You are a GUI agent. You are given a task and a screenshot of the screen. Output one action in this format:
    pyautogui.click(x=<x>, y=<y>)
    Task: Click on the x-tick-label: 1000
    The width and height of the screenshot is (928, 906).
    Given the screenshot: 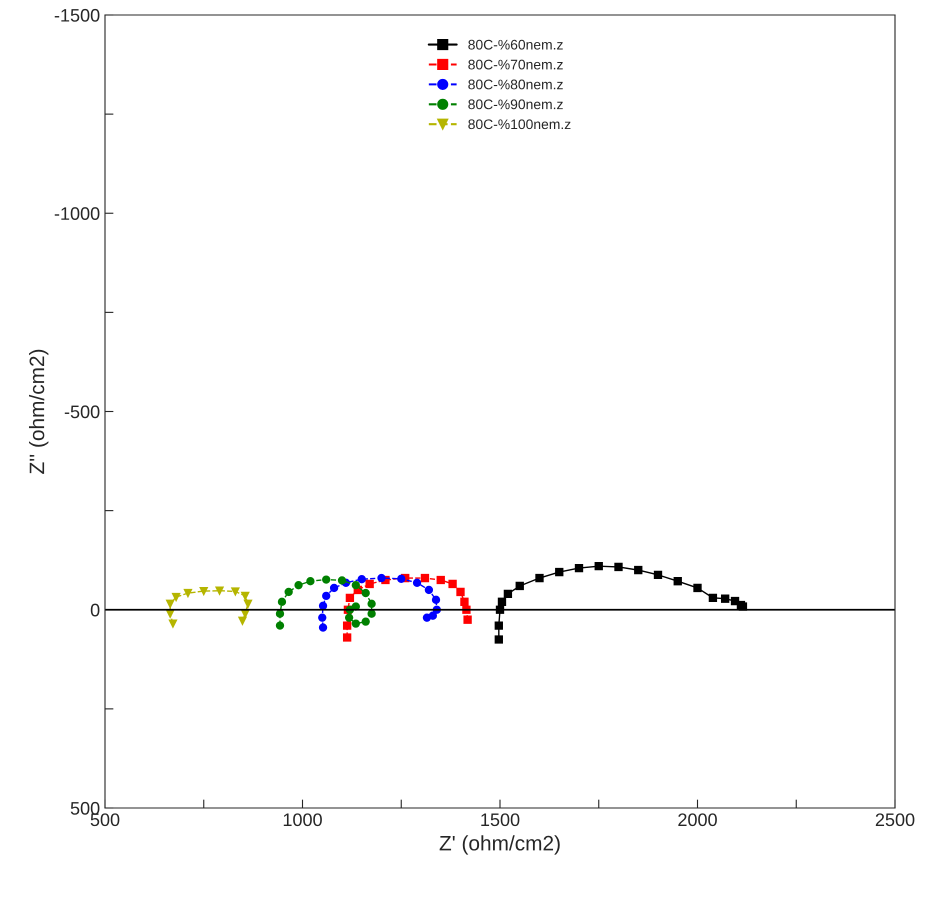 What is the action you would take?
    pyautogui.click(x=303, y=819)
    